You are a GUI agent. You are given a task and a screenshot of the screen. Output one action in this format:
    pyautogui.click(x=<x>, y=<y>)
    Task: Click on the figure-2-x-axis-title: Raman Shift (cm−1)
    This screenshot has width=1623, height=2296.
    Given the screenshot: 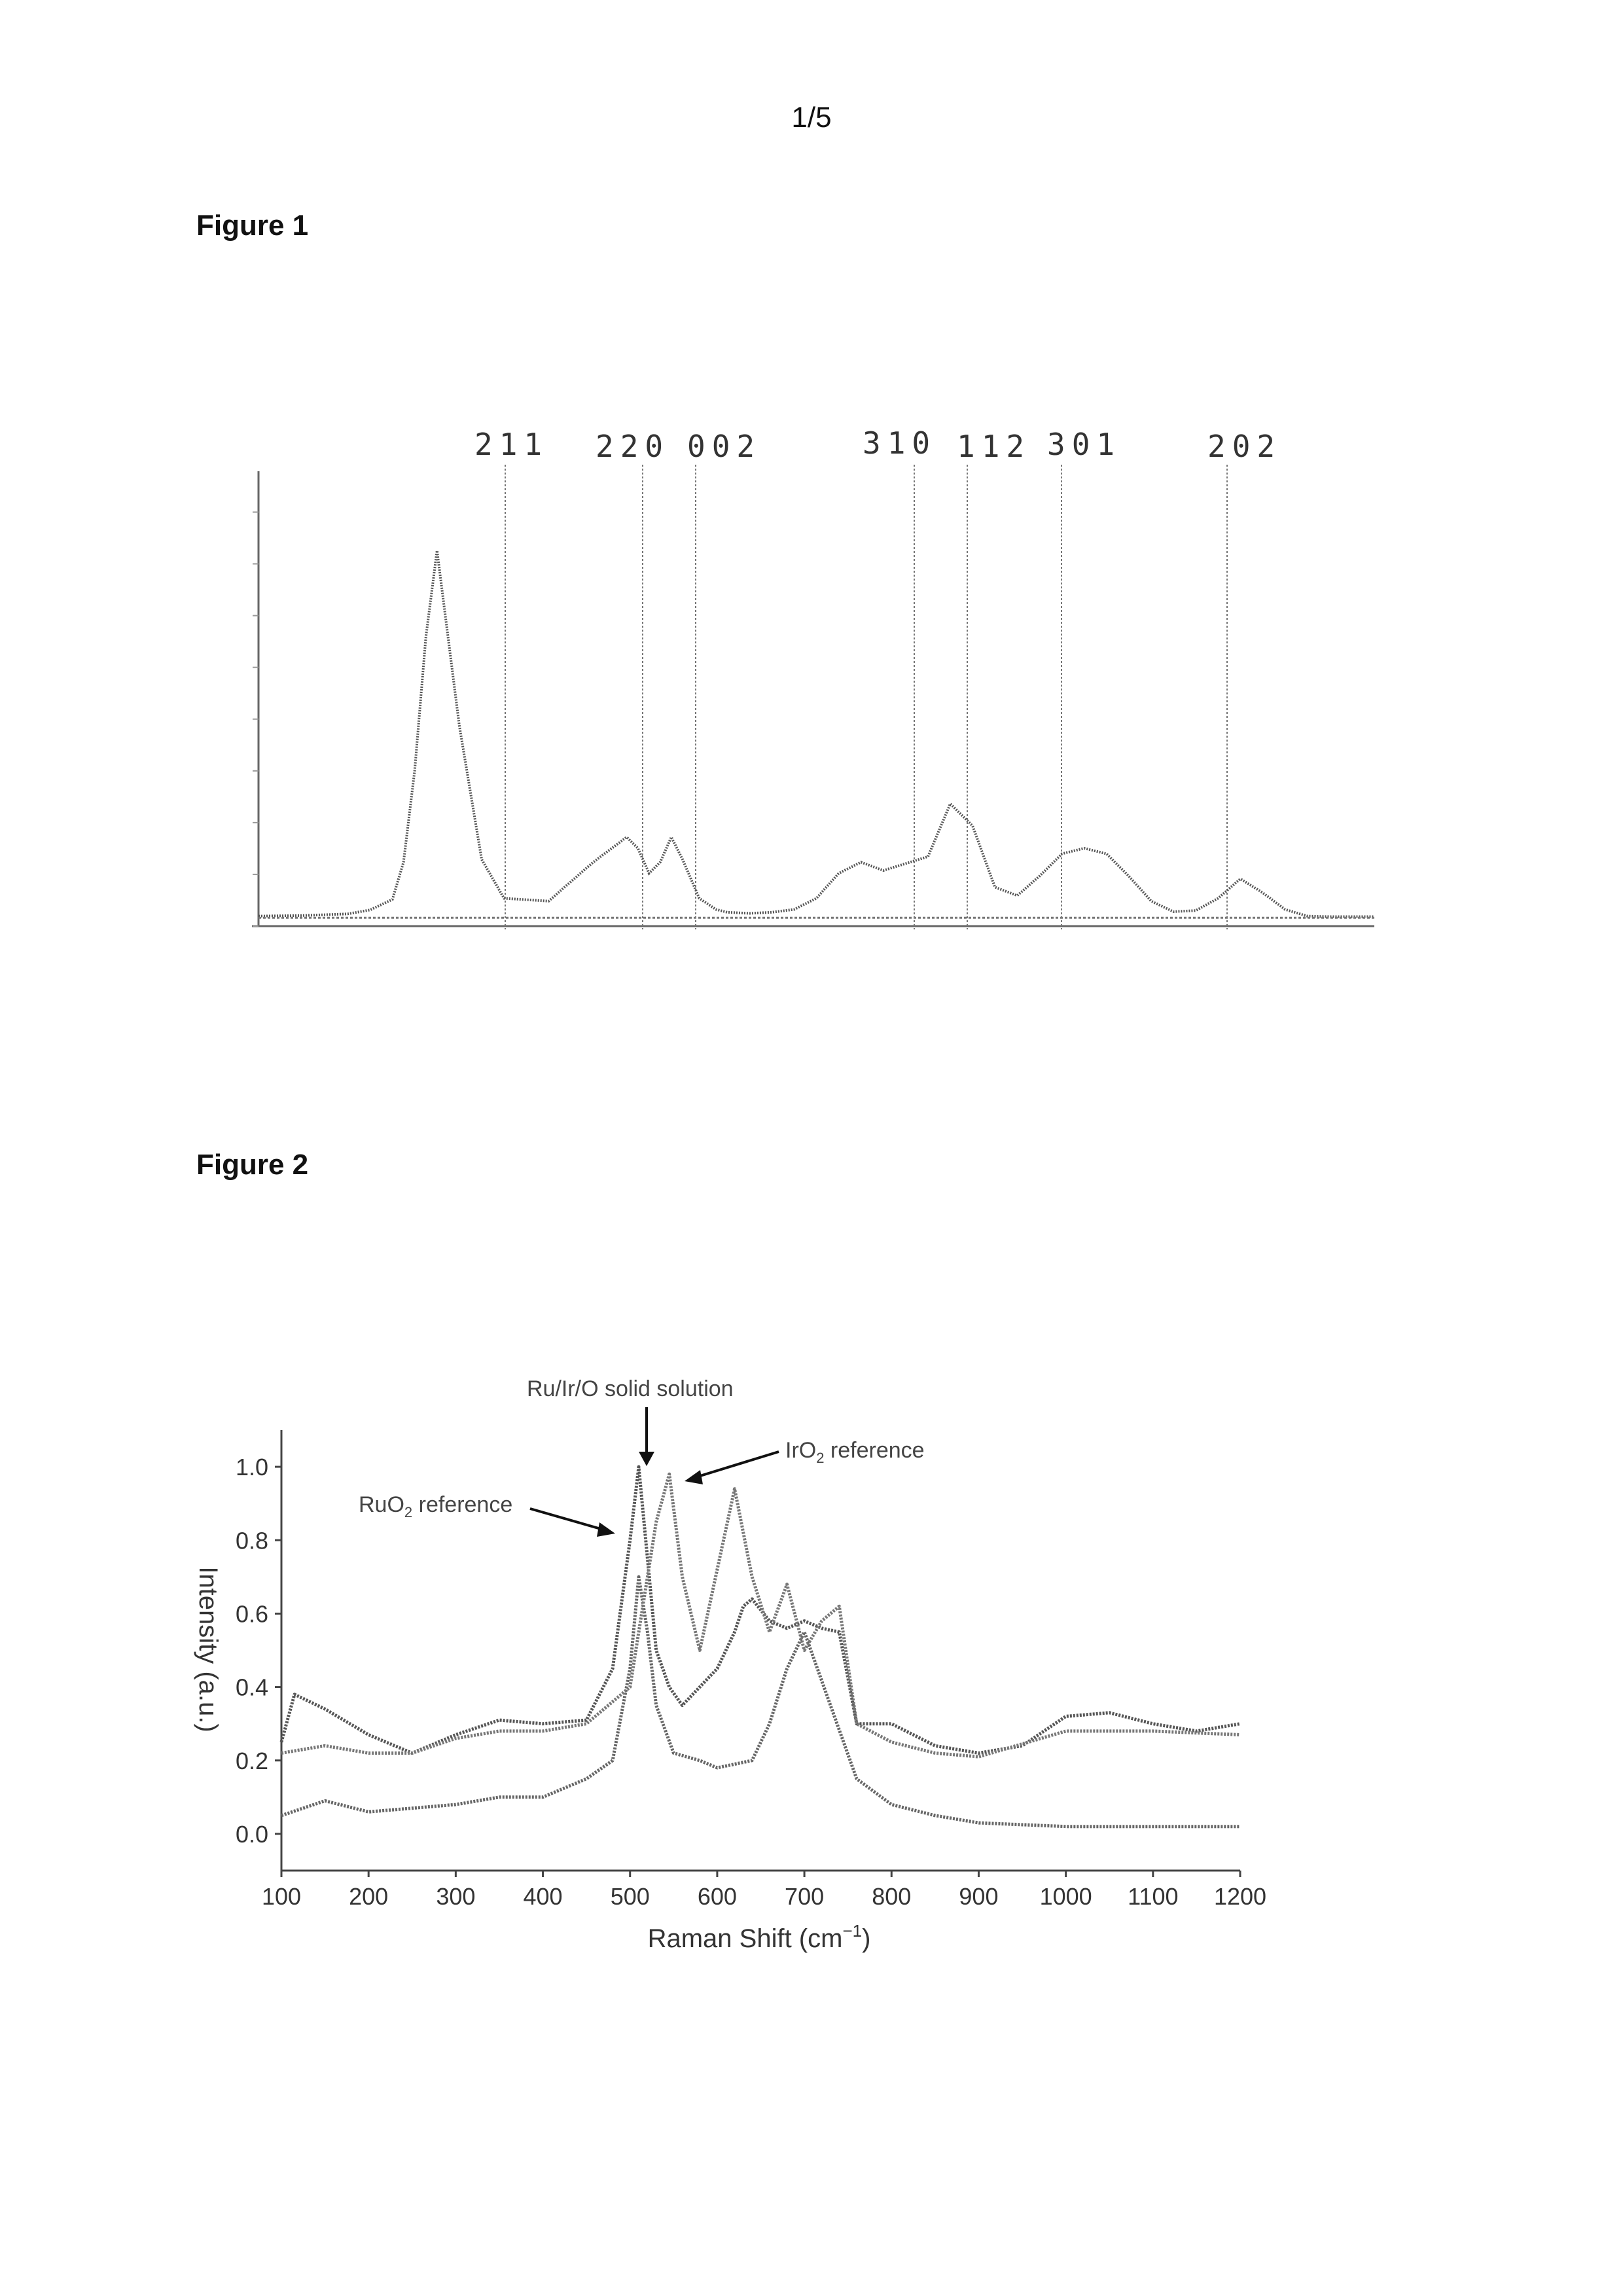 What is the action you would take?
    pyautogui.click(x=759, y=1937)
    